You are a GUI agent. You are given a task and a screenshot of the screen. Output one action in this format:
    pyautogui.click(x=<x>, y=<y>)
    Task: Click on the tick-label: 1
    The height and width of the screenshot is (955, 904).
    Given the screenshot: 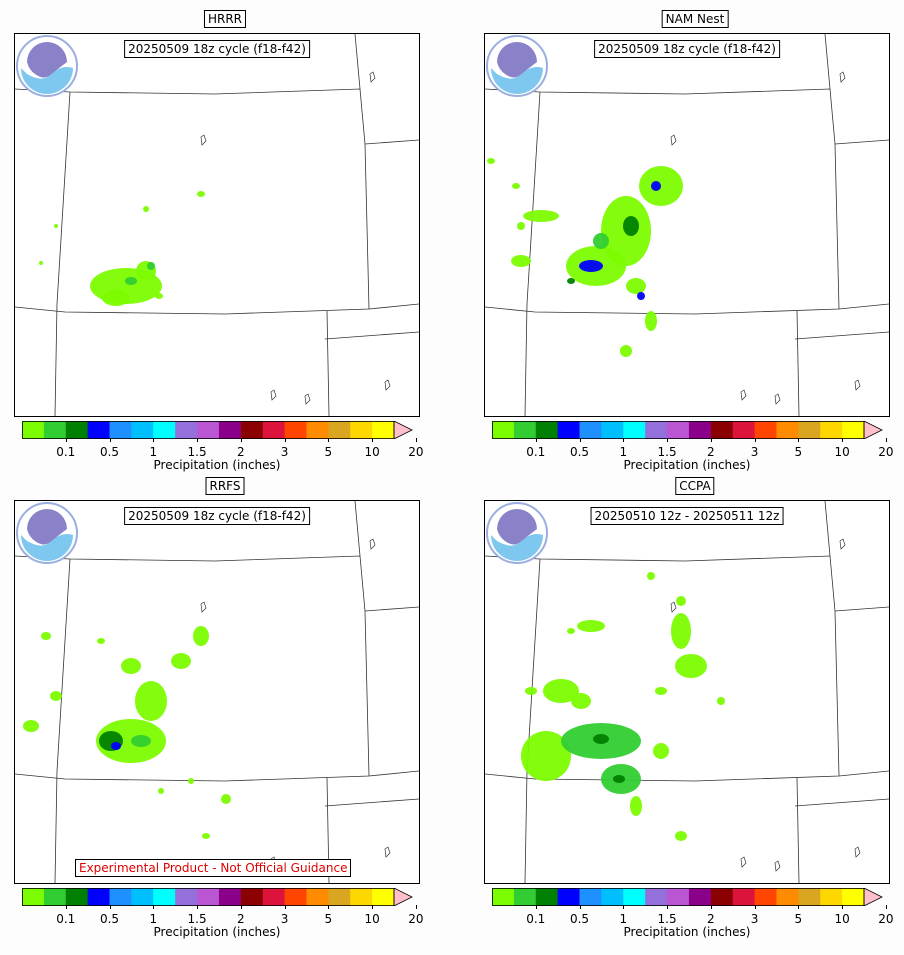 What is the action you would take?
    pyautogui.click(x=623, y=452)
    